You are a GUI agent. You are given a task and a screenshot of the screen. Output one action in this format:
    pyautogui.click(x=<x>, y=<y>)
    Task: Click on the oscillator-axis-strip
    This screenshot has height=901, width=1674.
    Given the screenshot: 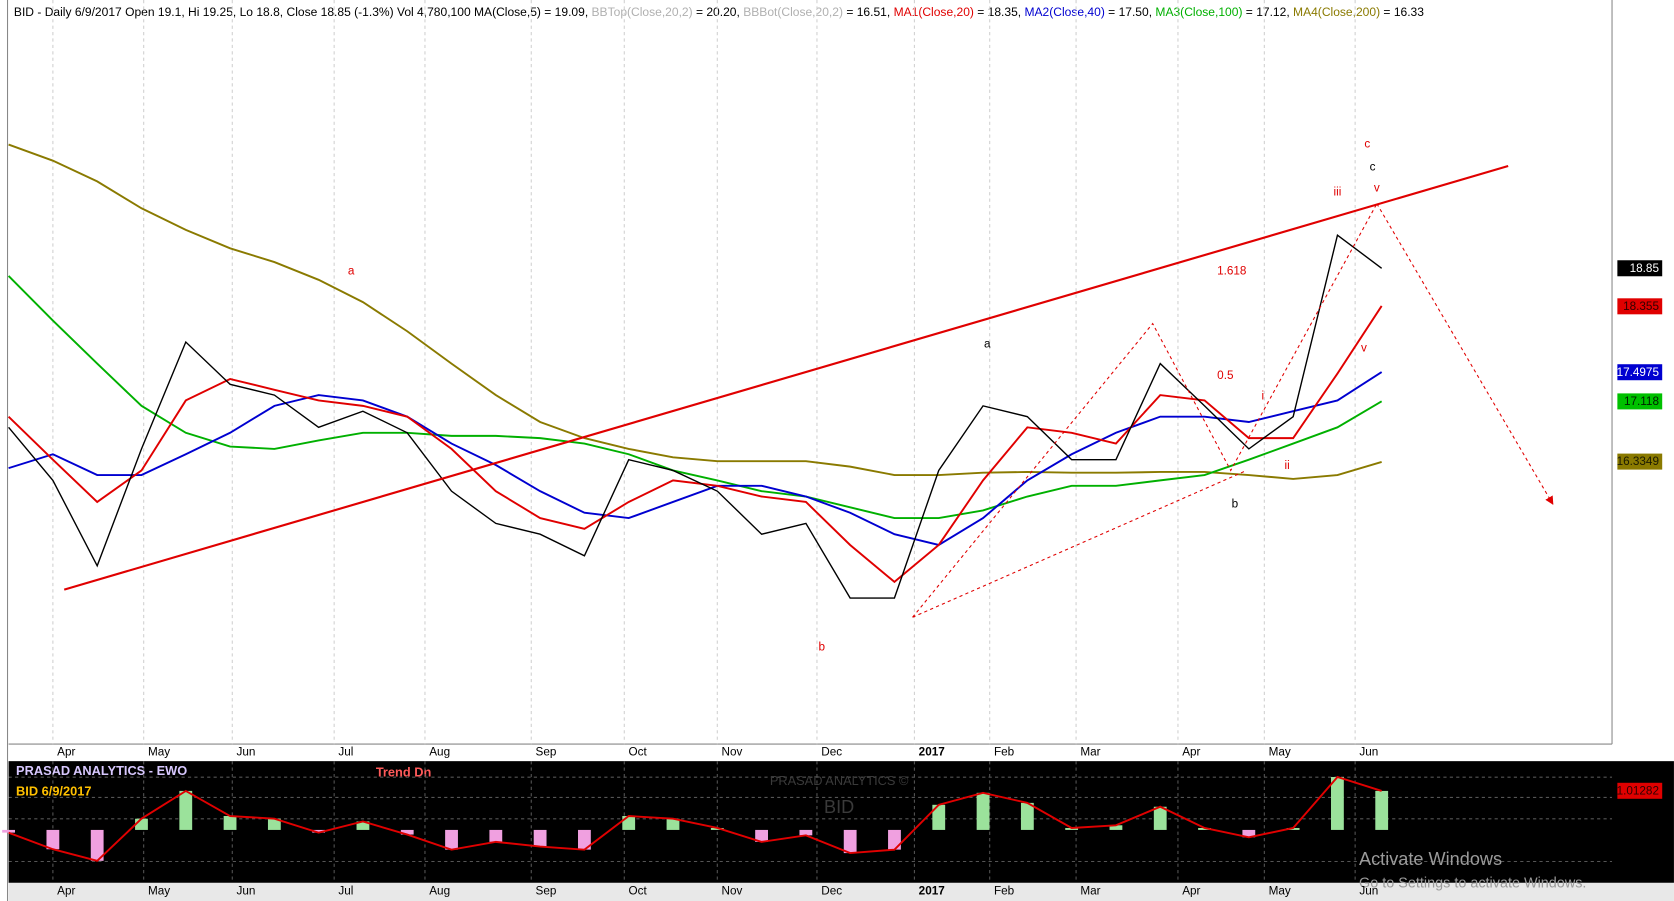 What is the action you would take?
    pyautogui.click(x=841, y=891)
    